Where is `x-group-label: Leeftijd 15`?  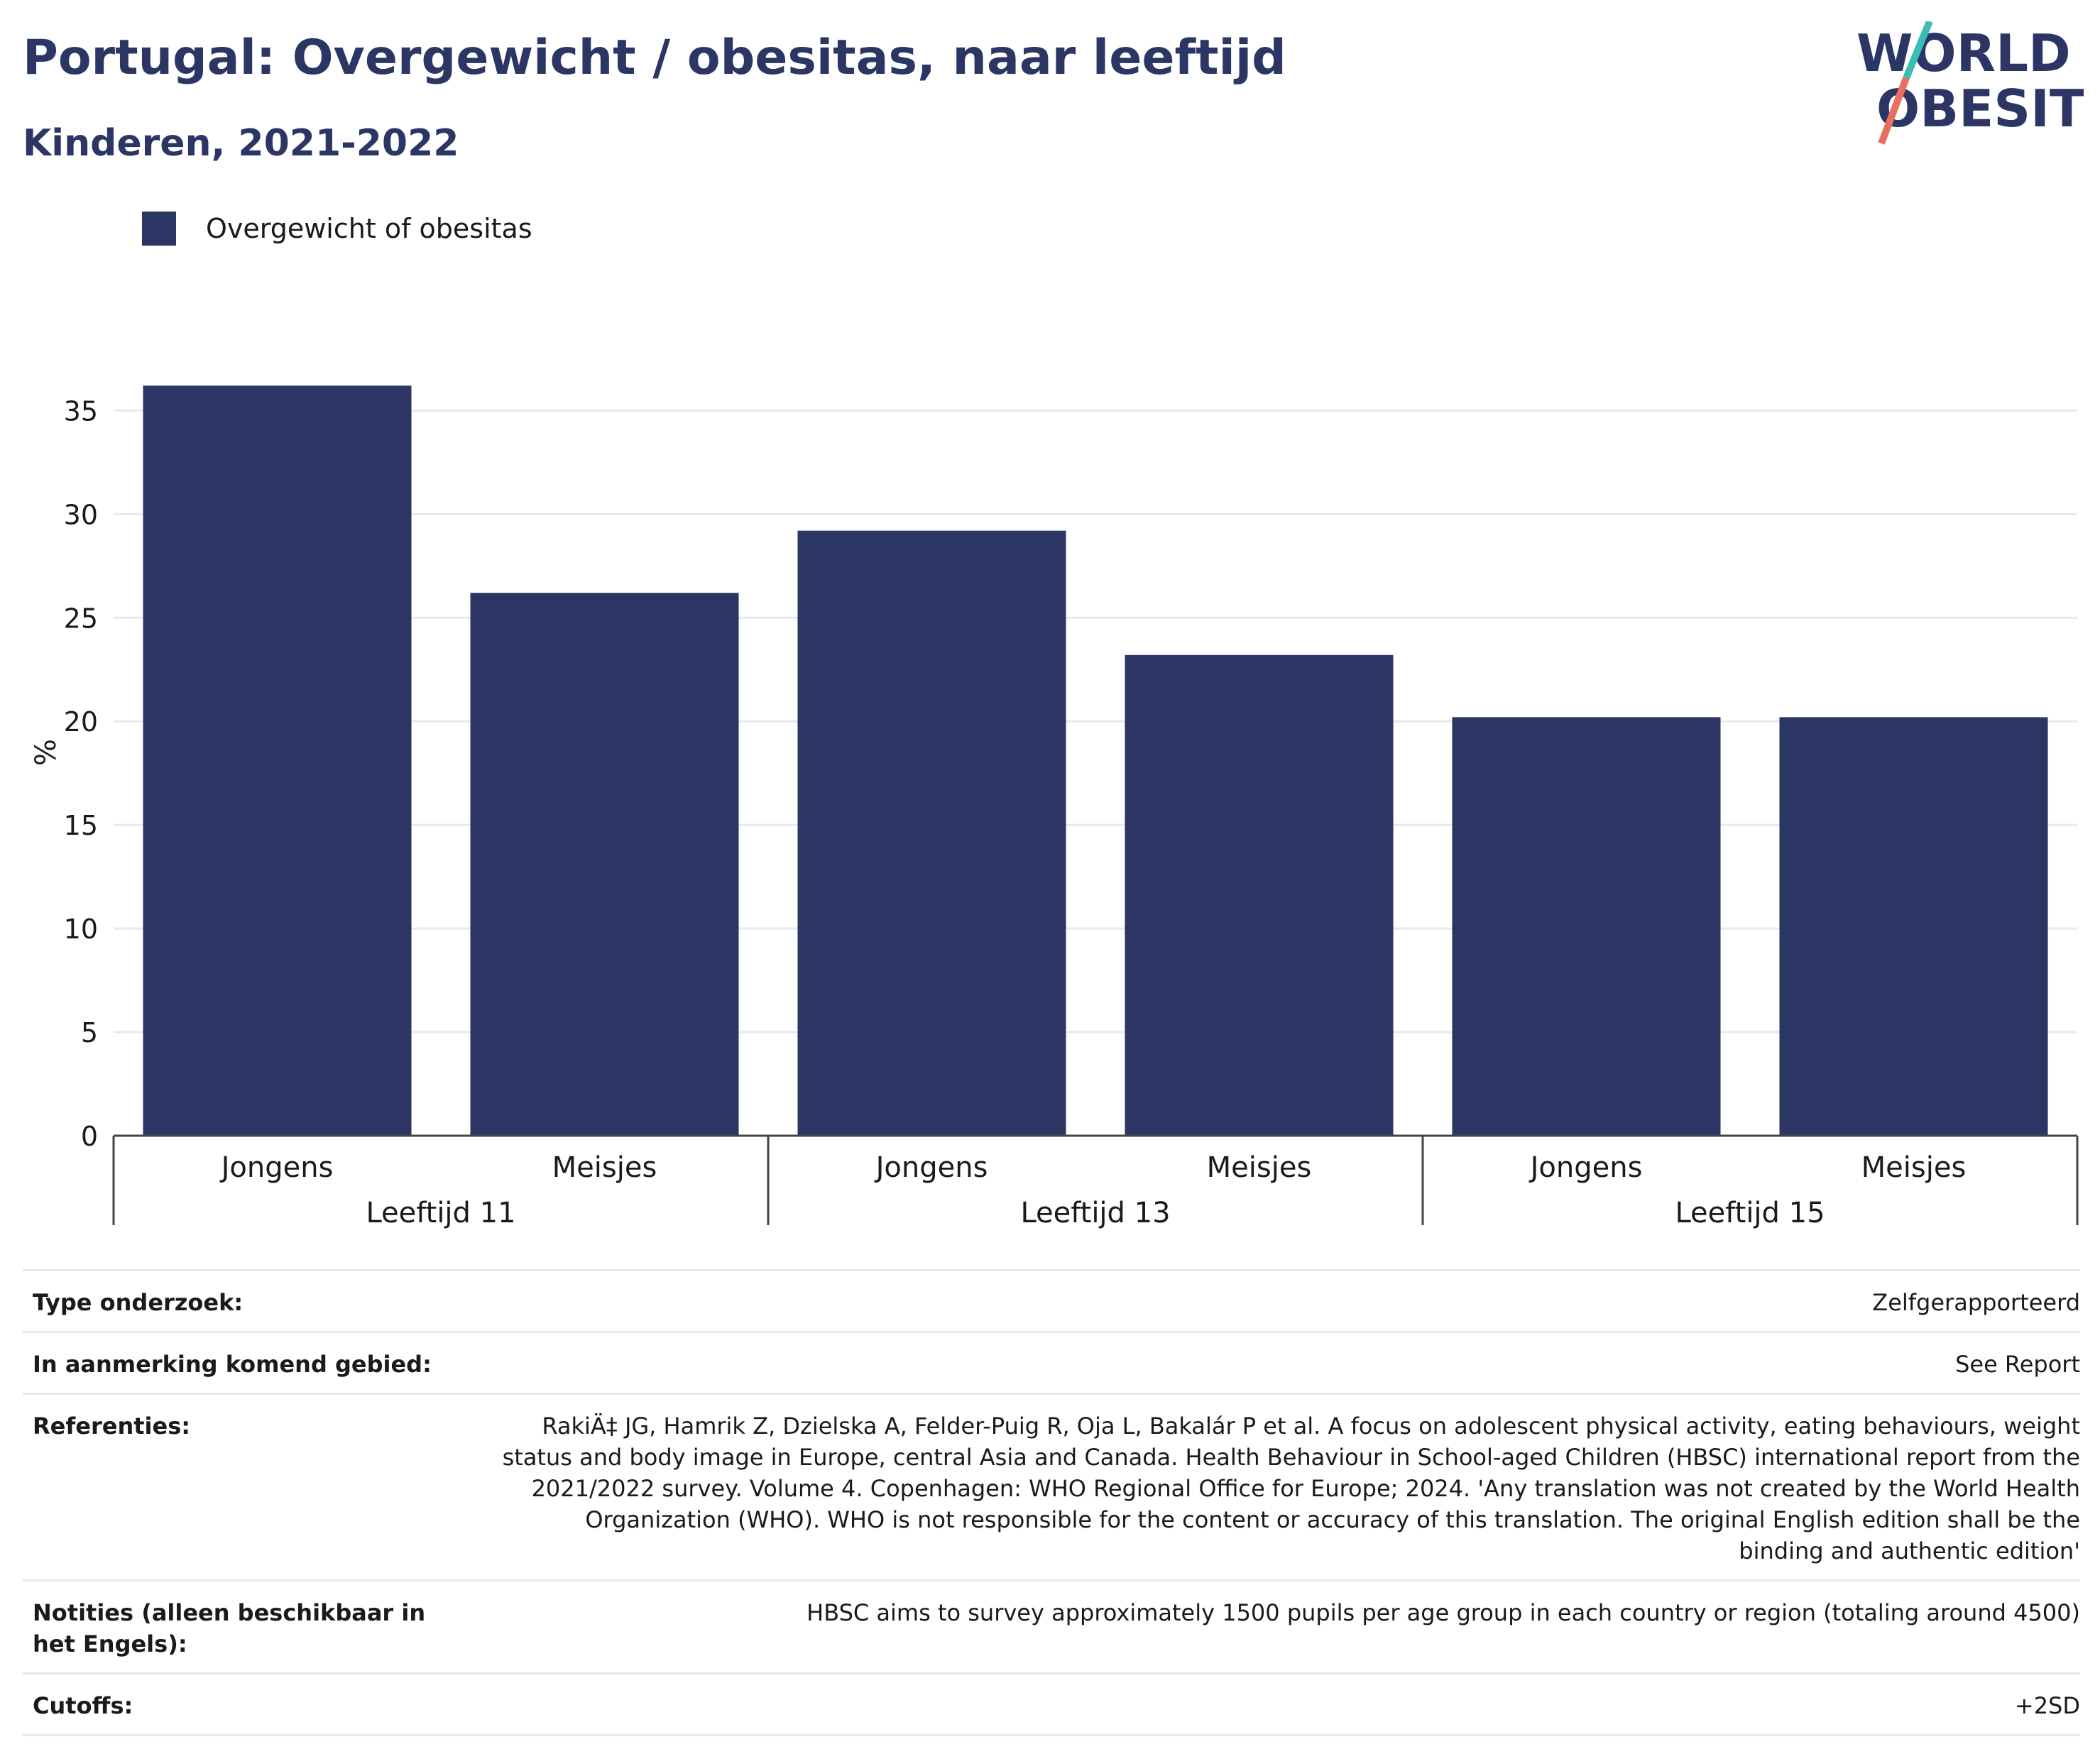 x-group-label: Leeftijd 15 is located at coordinates (1750, 1213).